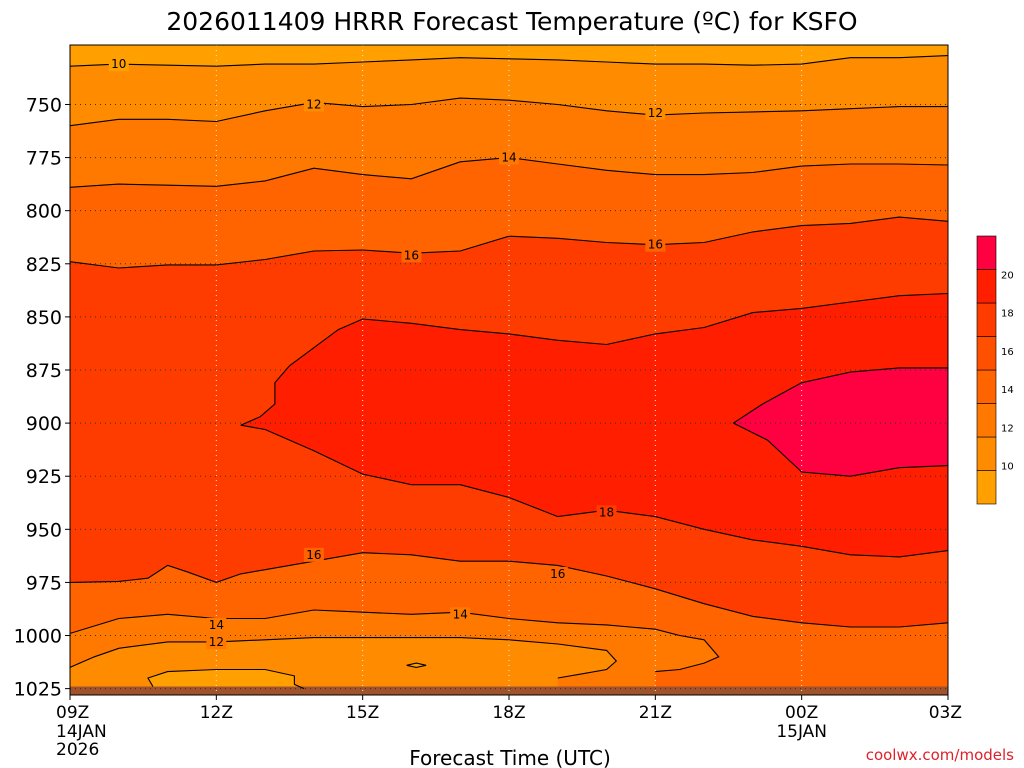 The image size is (1024, 768). What do you see at coordinates (44, 318) in the screenshot?
I see `y-tick-label: 850` at bounding box center [44, 318].